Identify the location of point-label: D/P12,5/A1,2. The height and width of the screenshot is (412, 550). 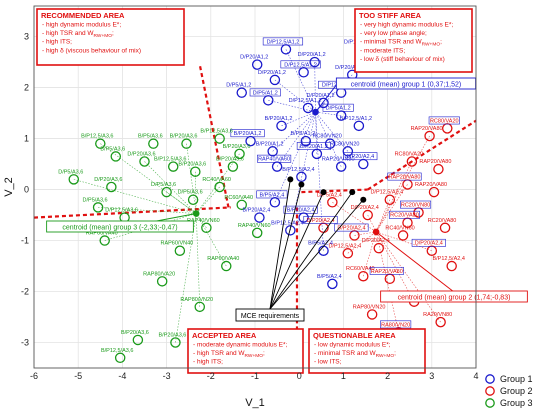
(283, 42).